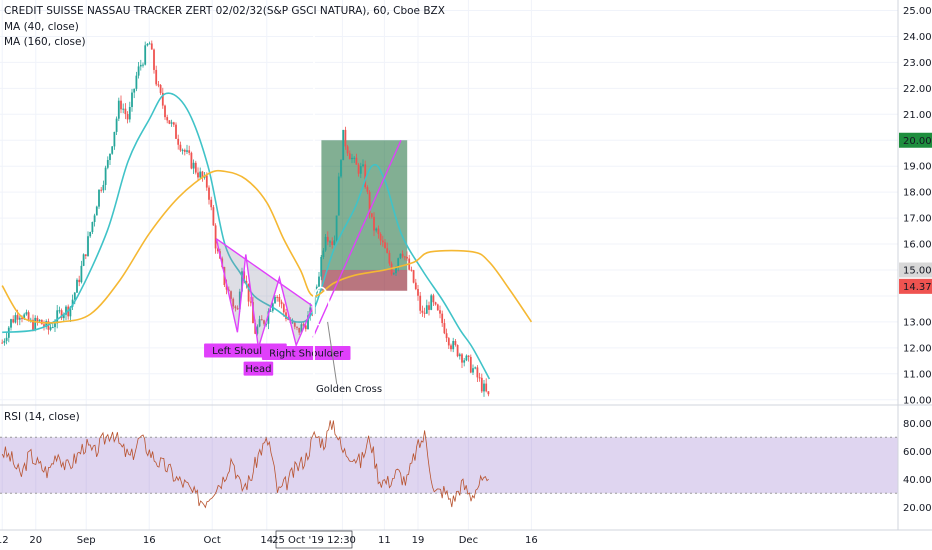 The width and height of the screenshot is (932, 550). What do you see at coordinates (917, 245) in the screenshot?
I see `price-tick-label: 16.00` at bounding box center [917, 245].